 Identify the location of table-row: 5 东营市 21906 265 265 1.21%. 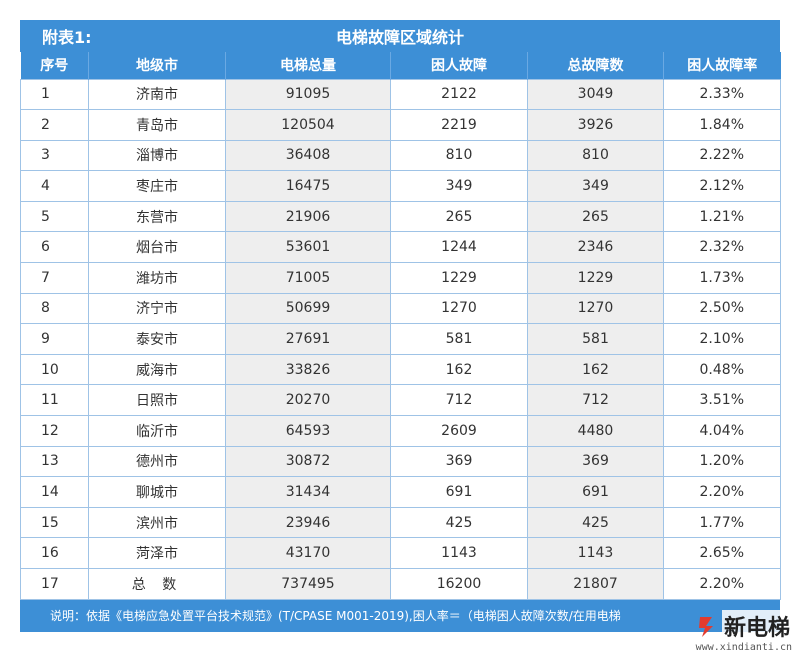
(400, 216).